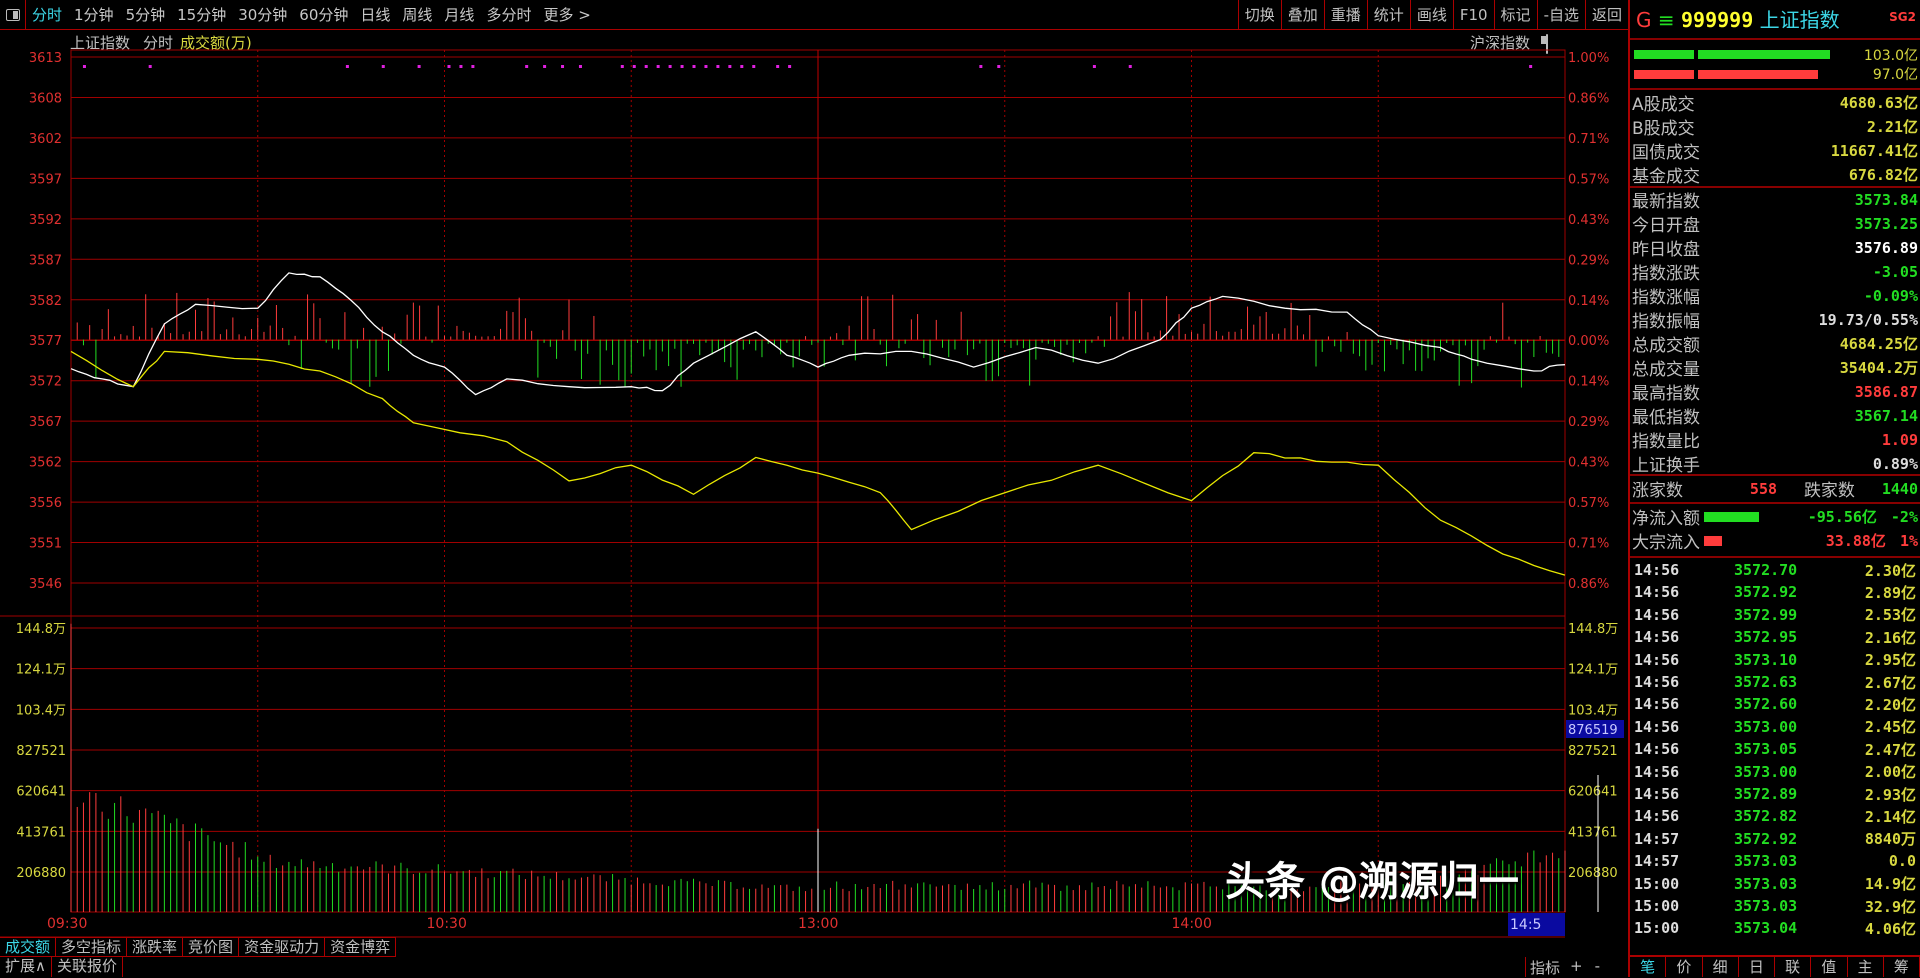 The height and width of the screenshot is (978, 1920). What do you see at coordinates (1890, 928) in the screenshot?
I see `tick-amount: 4.06亿` at bounding box center [1890, 928].